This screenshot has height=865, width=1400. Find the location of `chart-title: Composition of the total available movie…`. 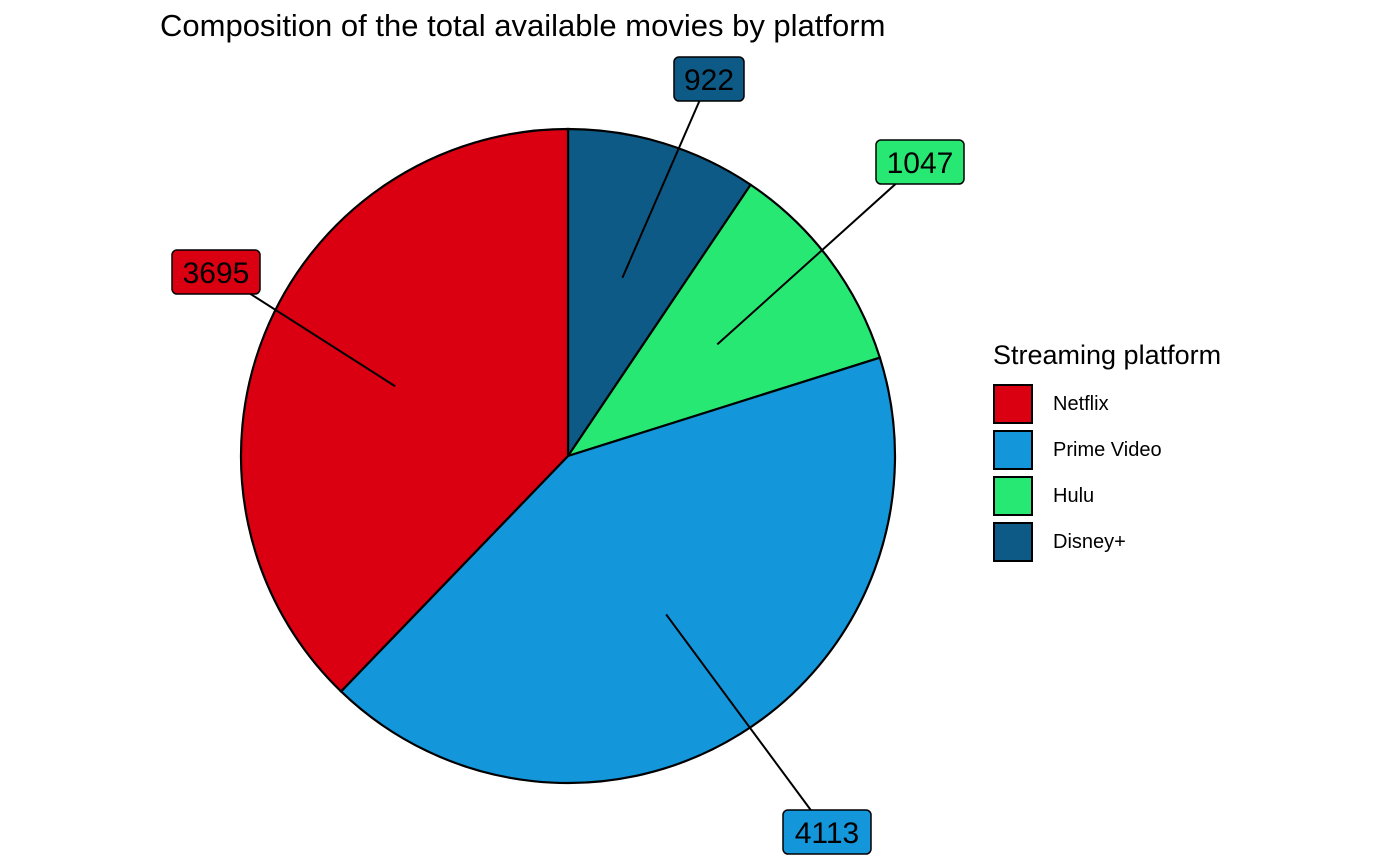

chart-title: Composition of the total available movie… is located at coordinates (523, 25).